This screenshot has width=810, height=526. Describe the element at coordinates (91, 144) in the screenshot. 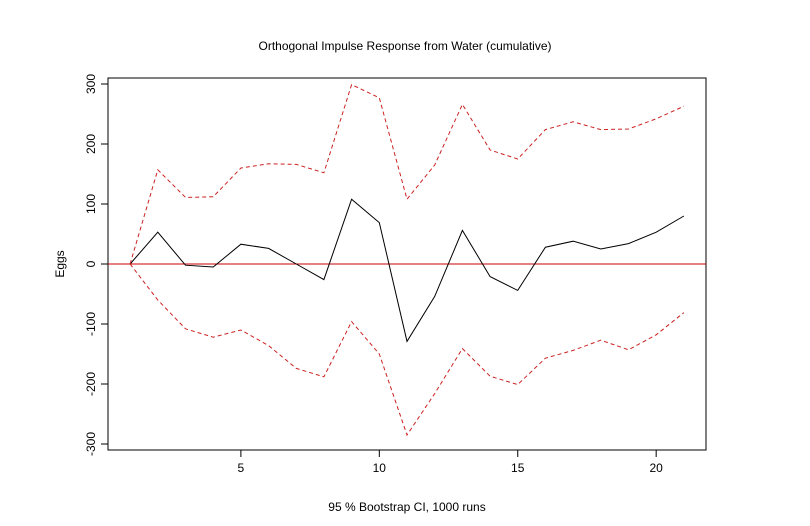

I see `y-tick-label: 200` at that location.